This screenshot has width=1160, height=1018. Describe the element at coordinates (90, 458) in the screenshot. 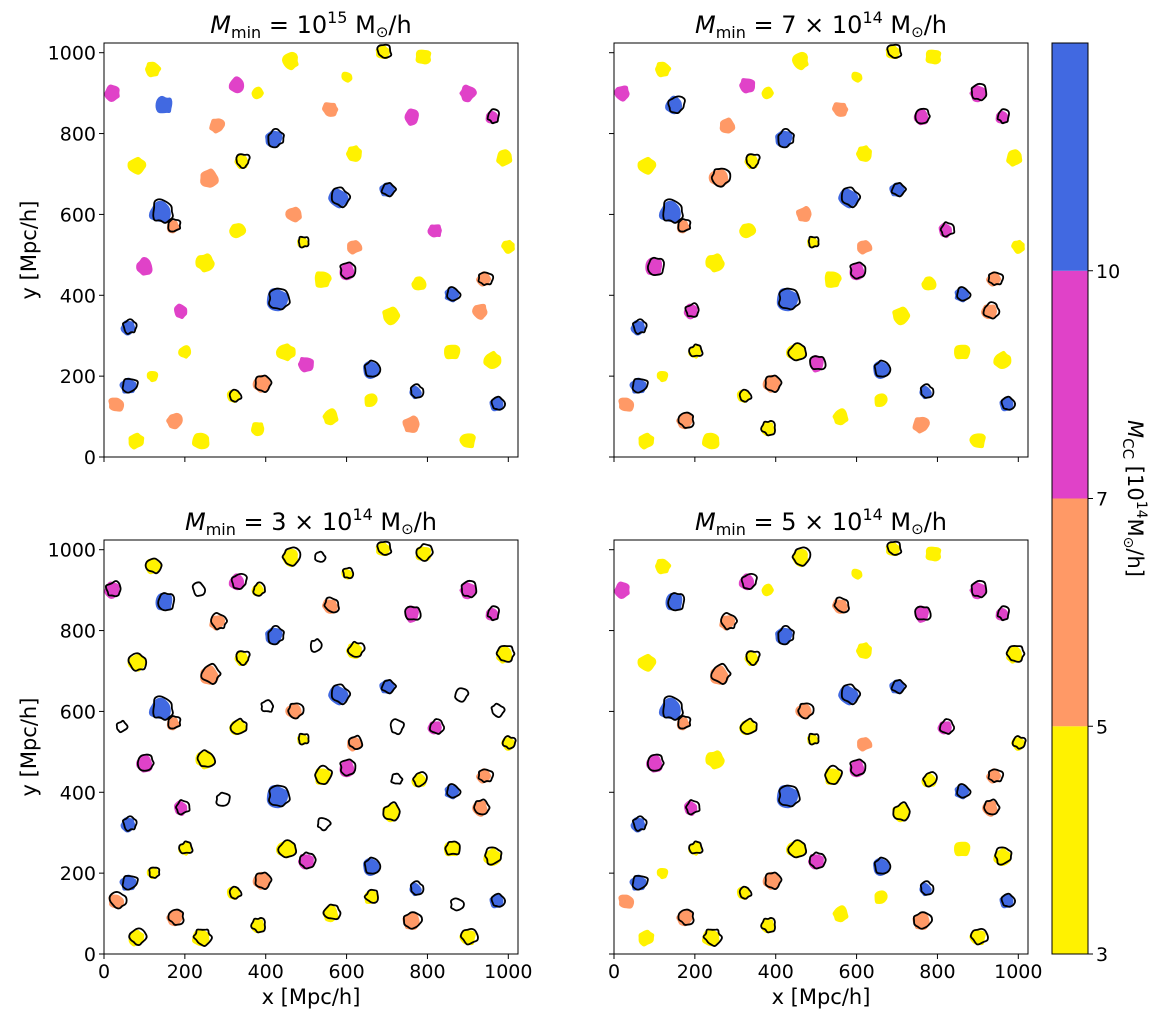

I see `y-tick-label: 0` at that location.